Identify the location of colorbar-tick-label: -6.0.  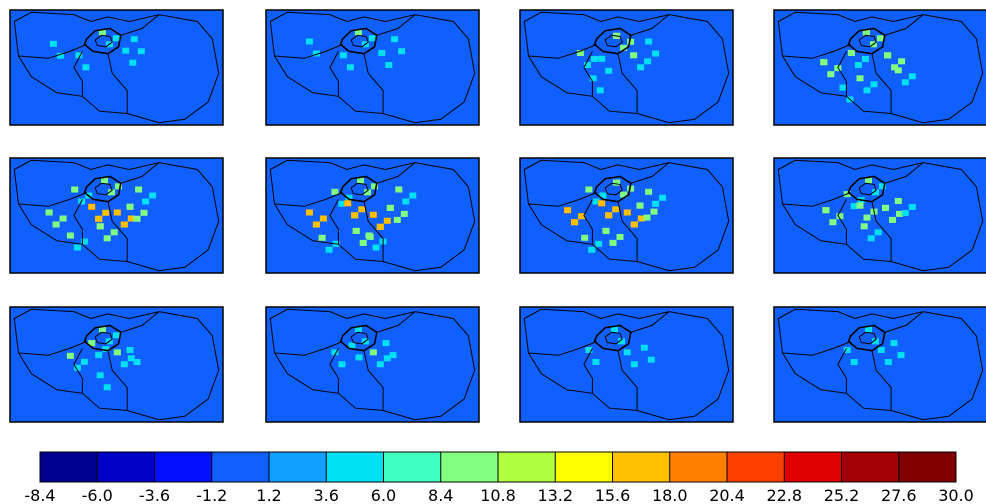
(97, 495).